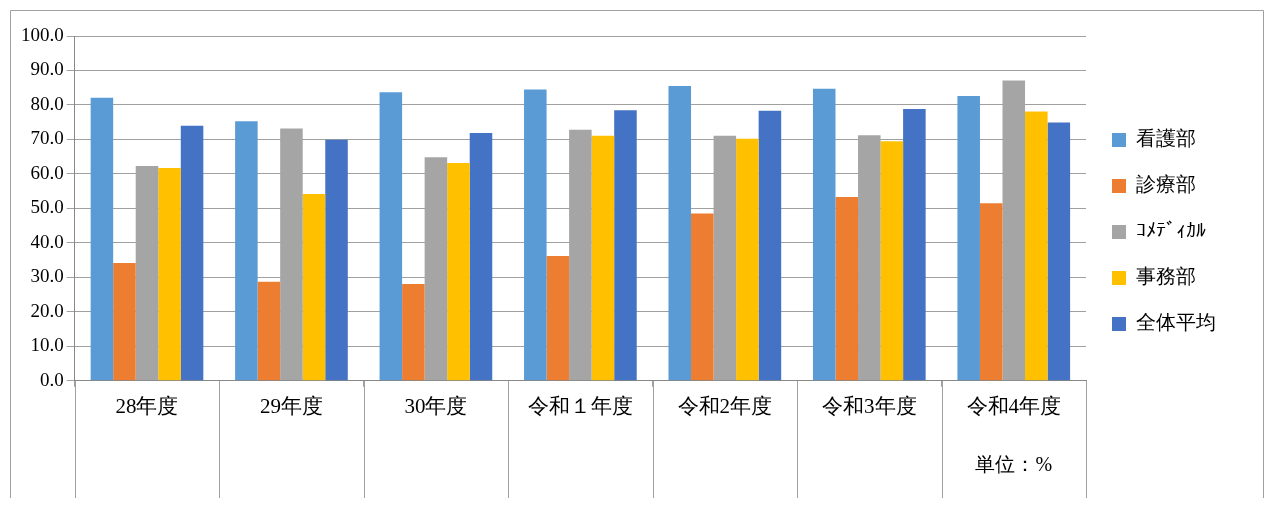 Image resolution: width=1274 pixels, height=506 pixels. What do you see at coordinates (1166, 138) in the screenshot?
I see `legend-label: 看護部` at bounding box center [1166, 138].